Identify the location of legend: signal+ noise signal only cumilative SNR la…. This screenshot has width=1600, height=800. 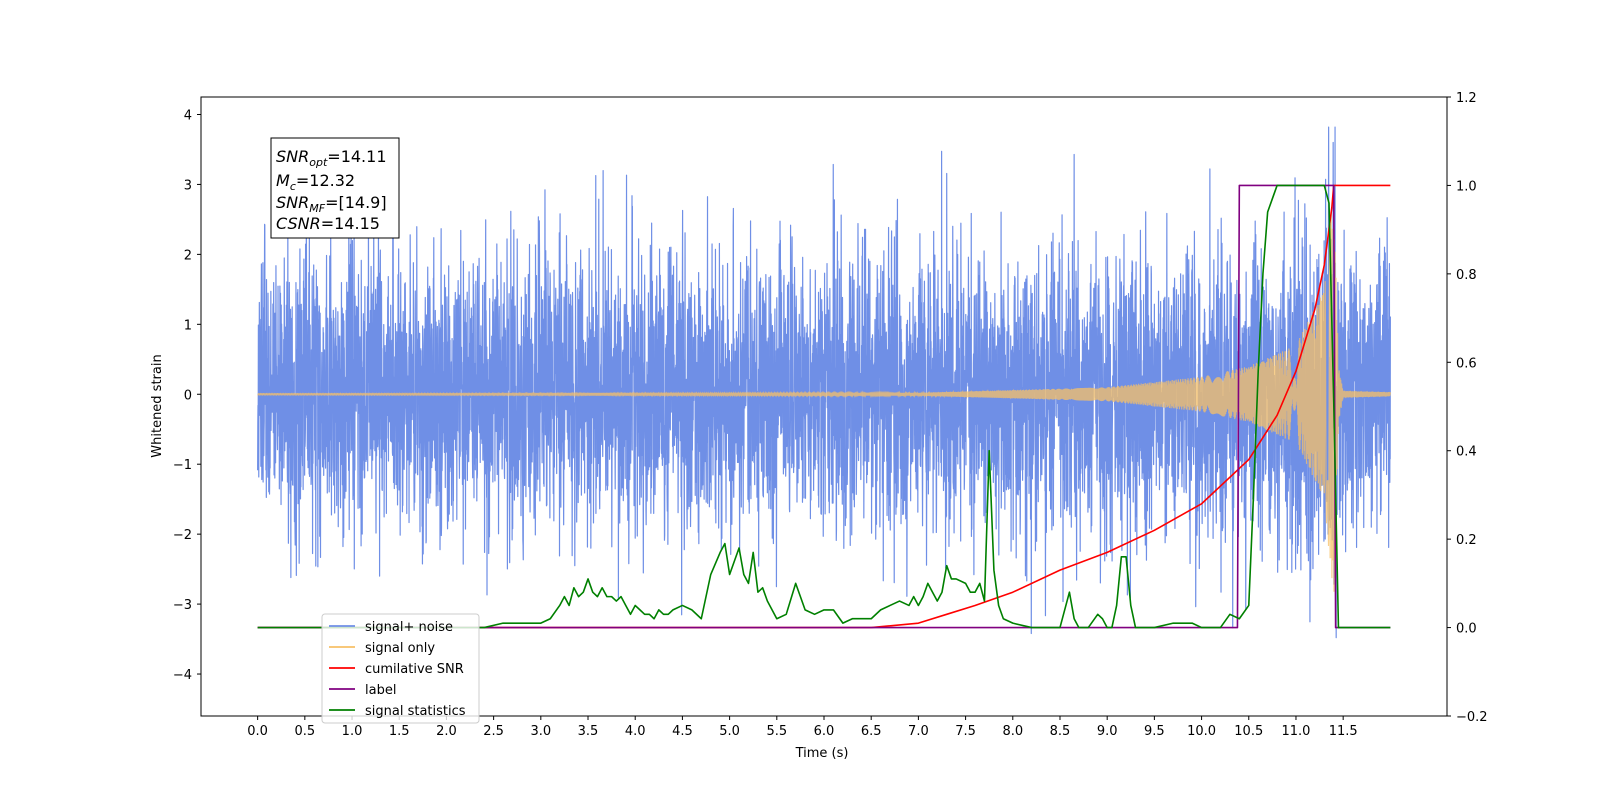
(400, 668).